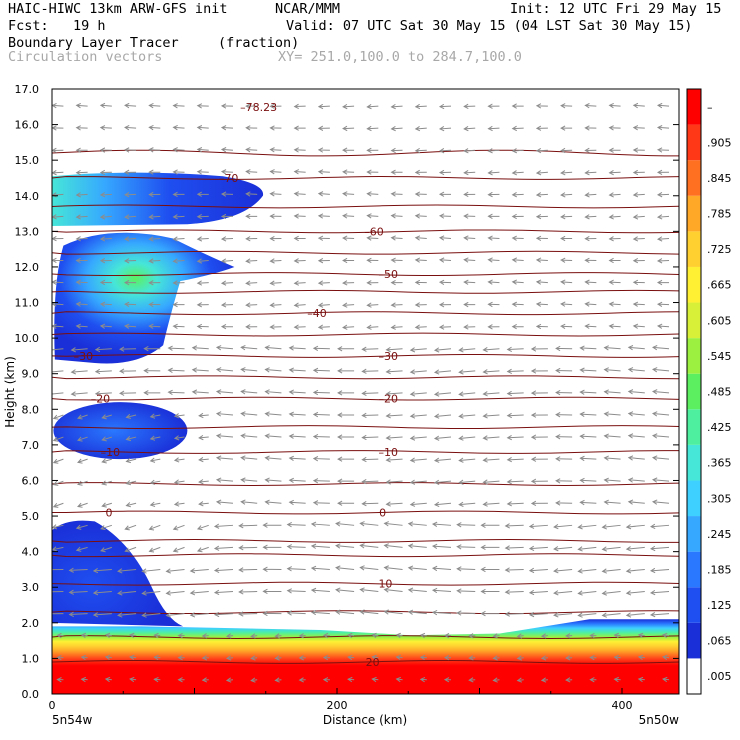 Image resolution: width=740 pixels, height=740 pixels. Describe the element at coordinates (27, 89) in the screenshot. I see `y-tick-label: 17.0` at that location.